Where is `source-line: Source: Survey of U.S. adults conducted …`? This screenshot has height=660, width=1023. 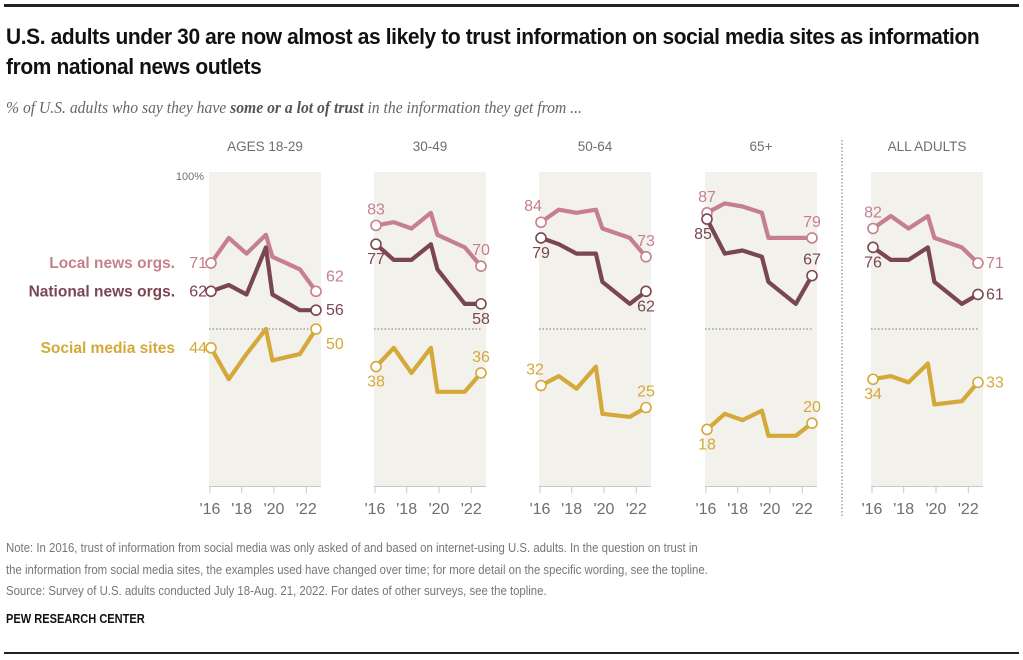 source-line: Source: Survey of U.S. adults conducted … is located at coordinates (276, 590).